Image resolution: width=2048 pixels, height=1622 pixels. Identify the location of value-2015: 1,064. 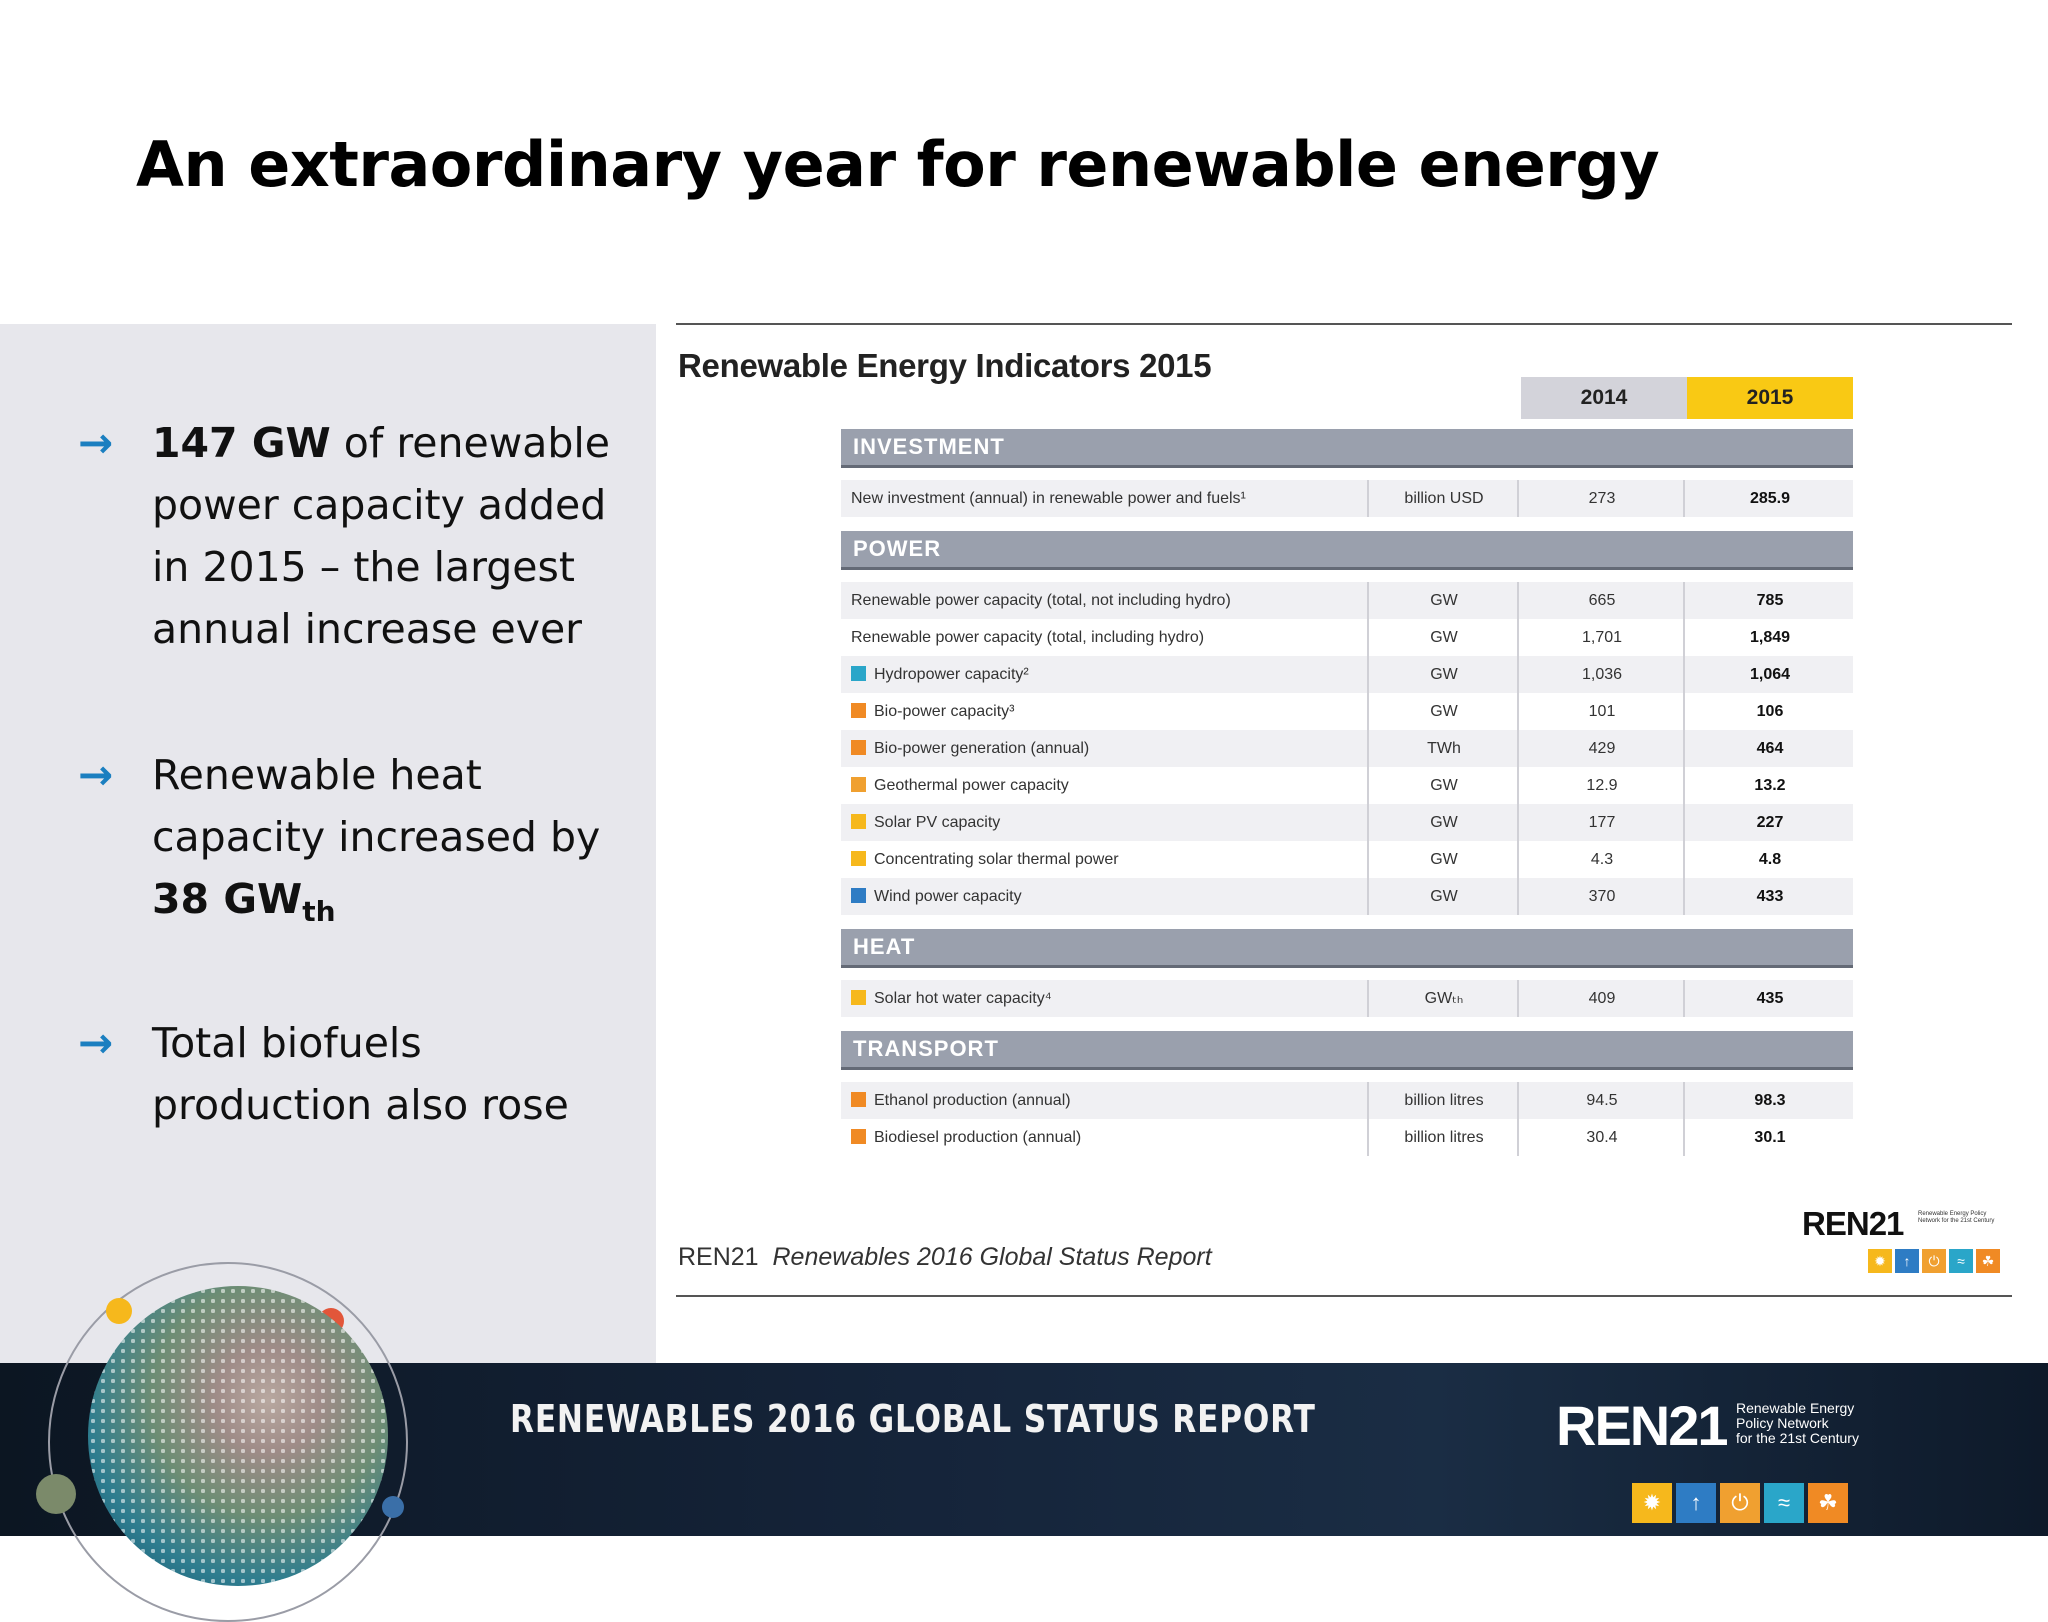
(1769, 674).